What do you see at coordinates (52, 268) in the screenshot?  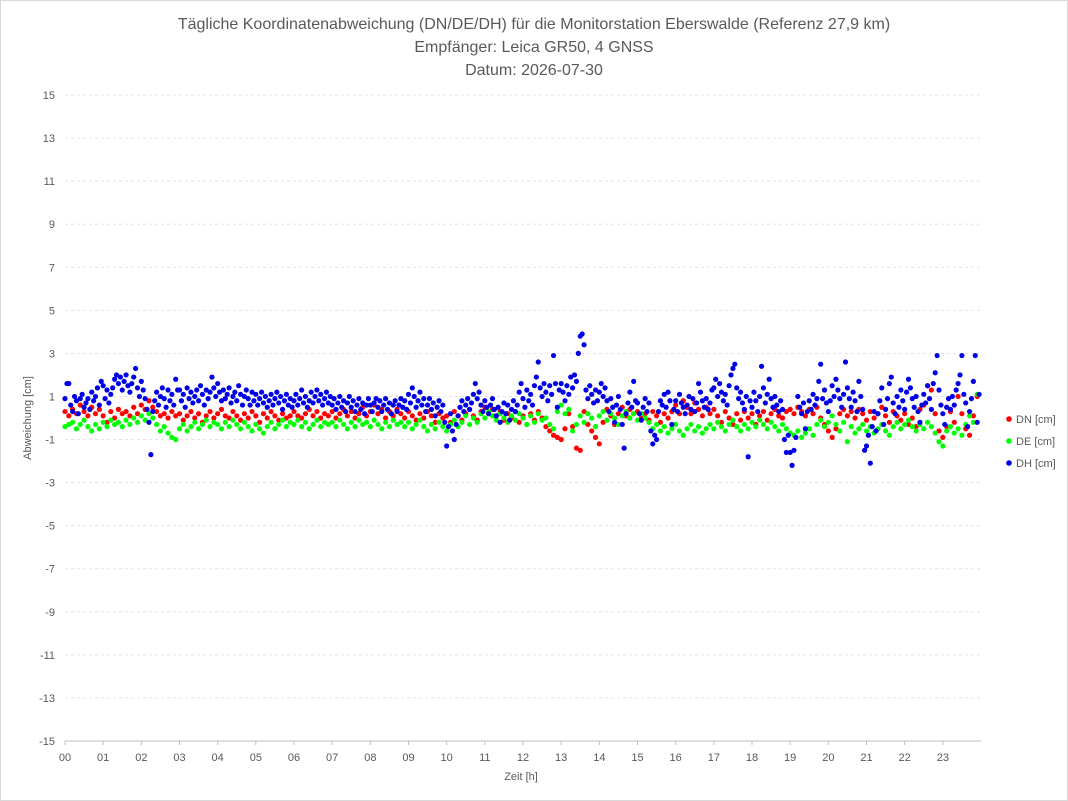 I see `y-tick-label: 7` at bounding box center [52, 268].